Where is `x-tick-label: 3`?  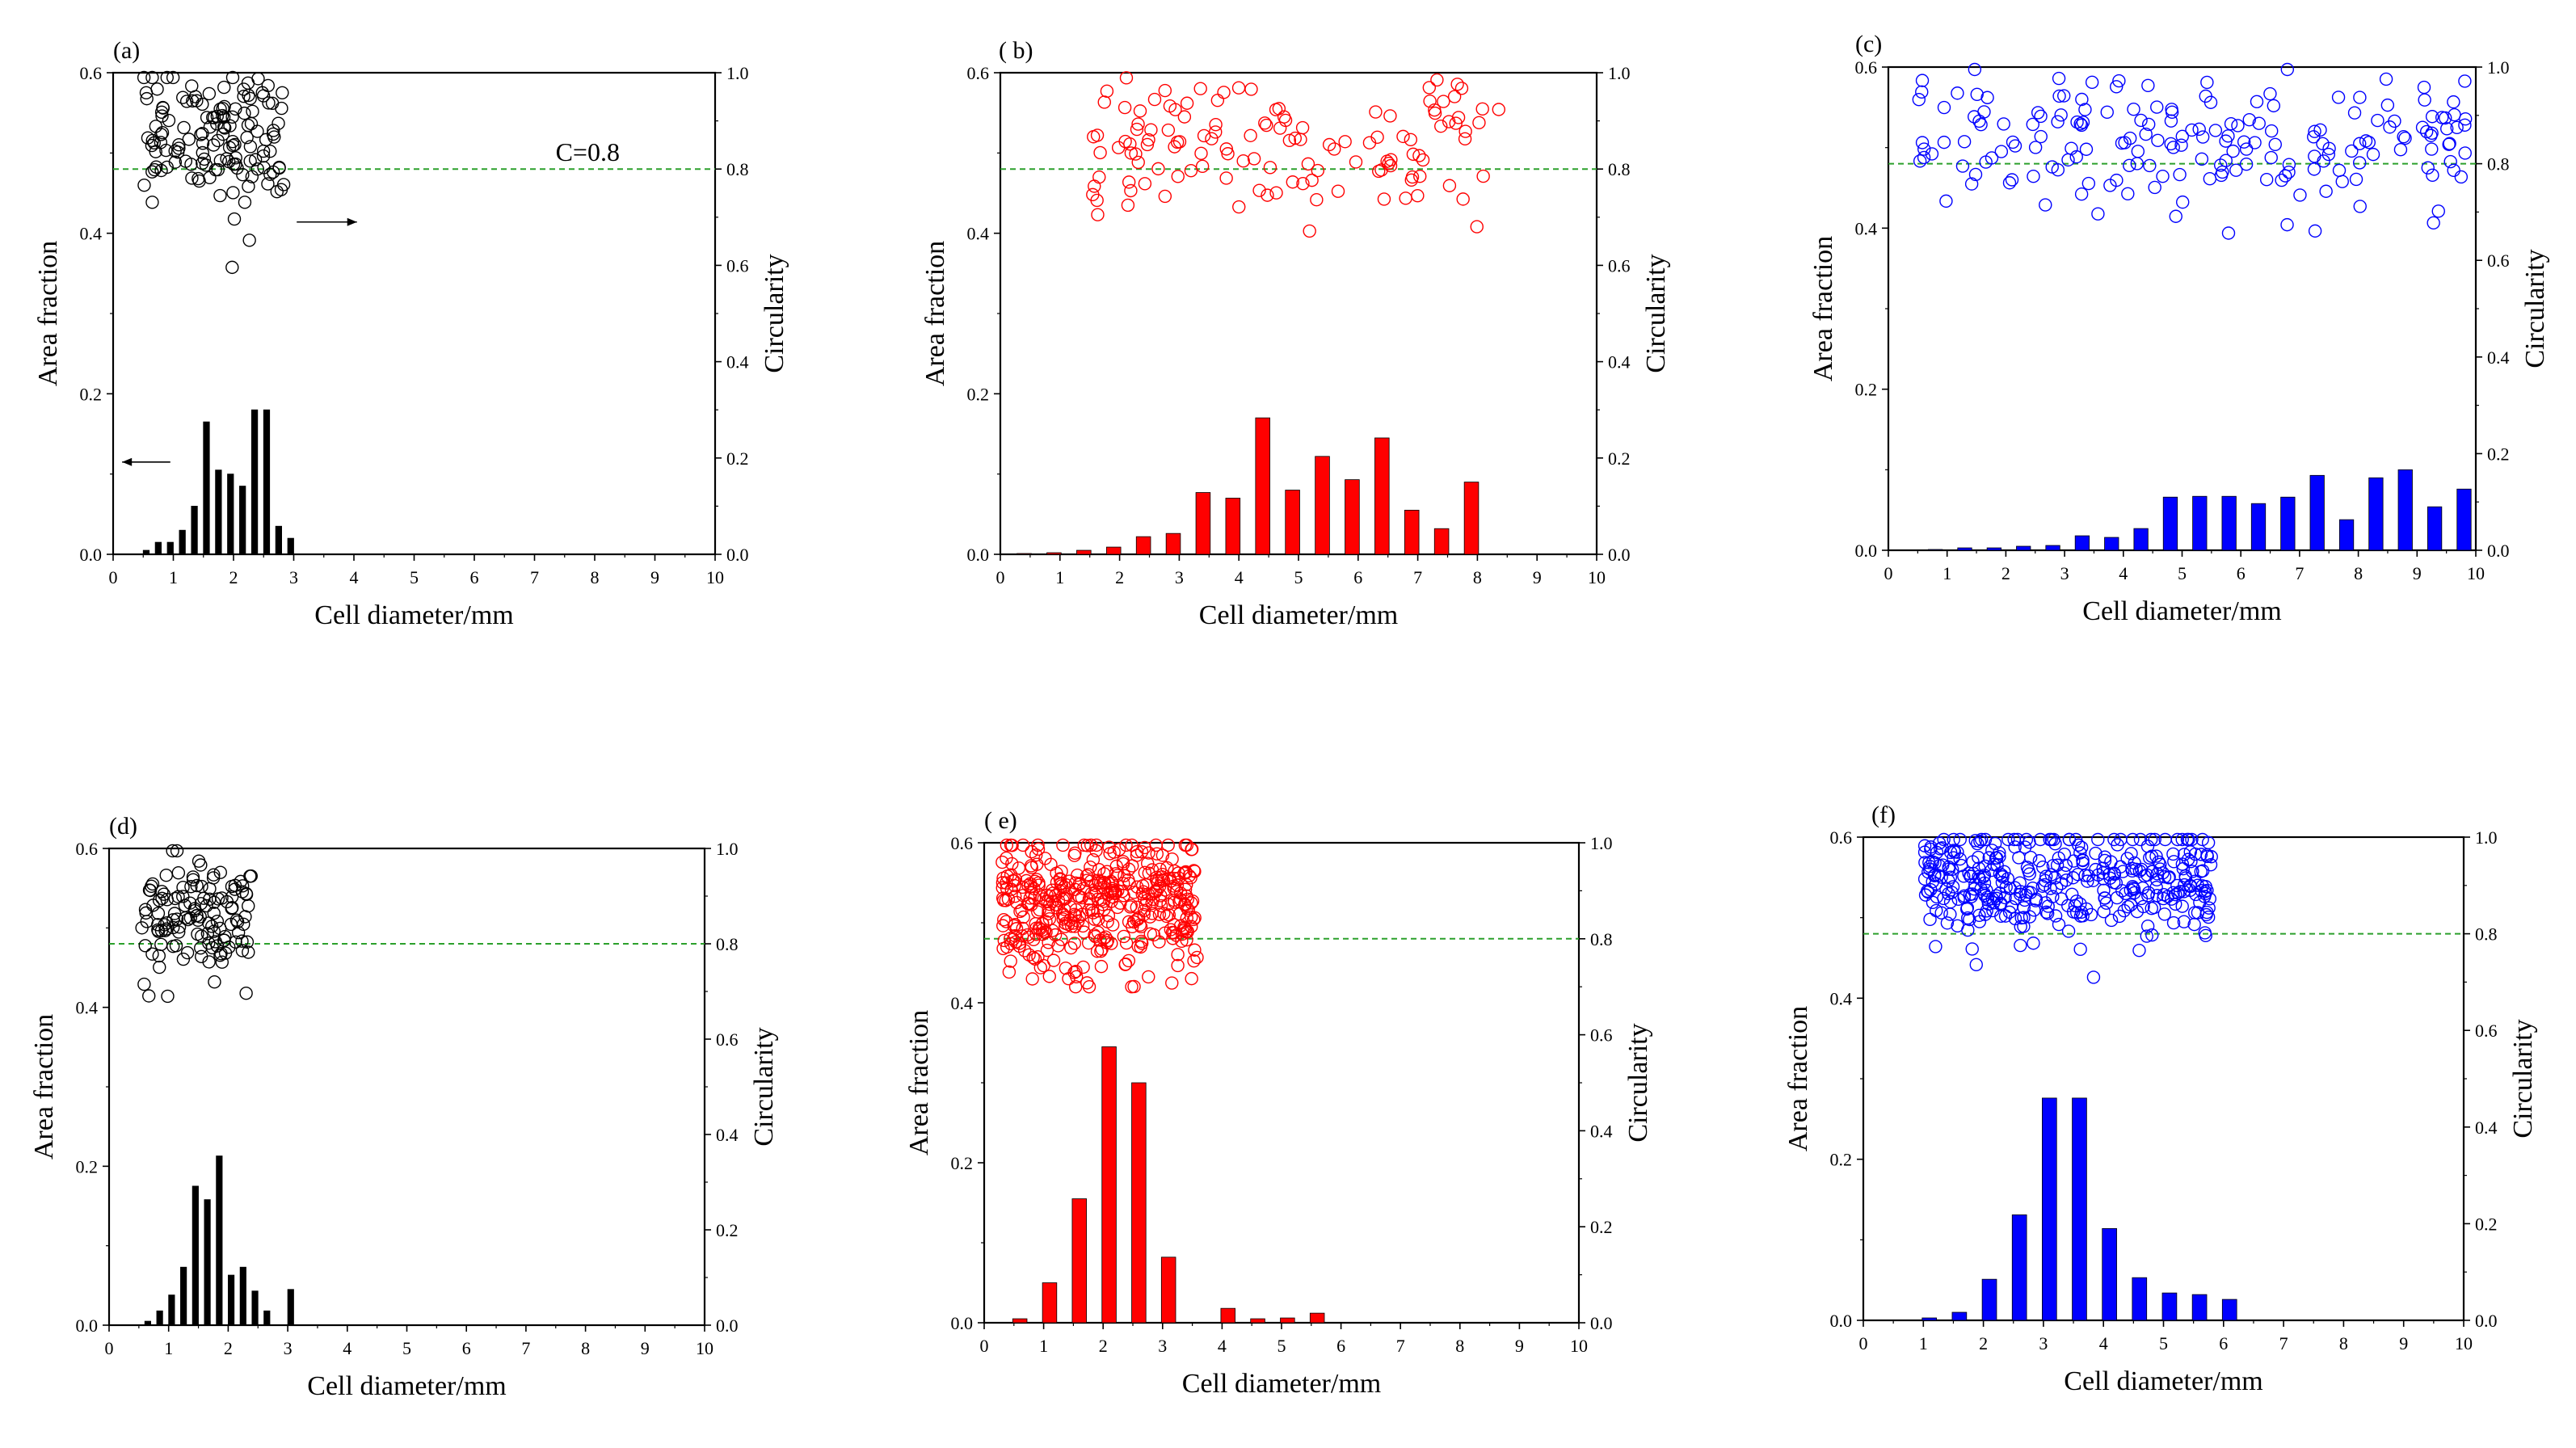 x-tick-label: 3 is located at coordinates (1162, 1346).